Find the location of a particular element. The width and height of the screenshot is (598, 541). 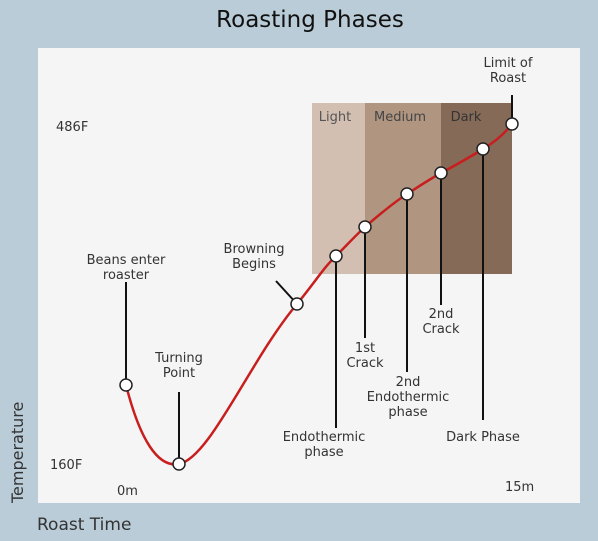

y-axis-label: Temperature is located at coordinates (17, 453).